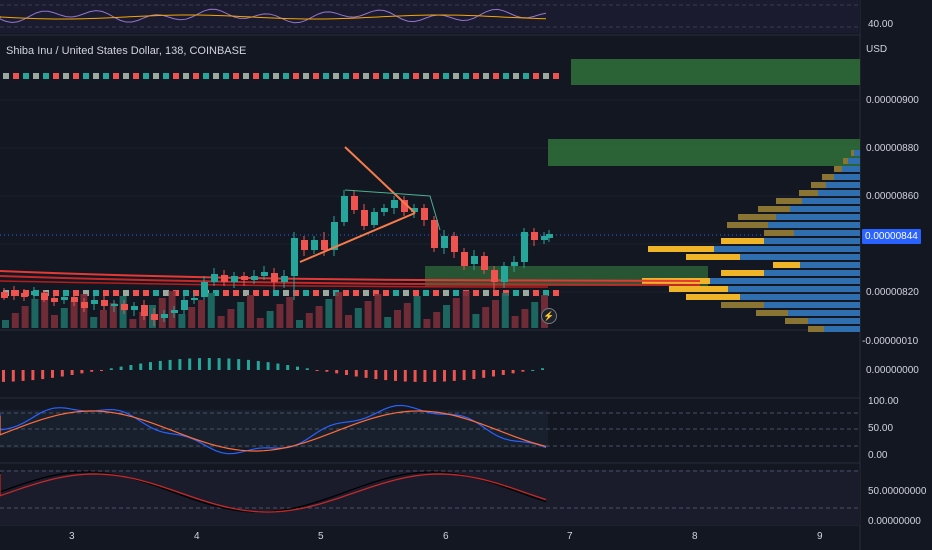 This screenshot has height=550, width=932. I want to click on time-tick: 9, so click(820, 536).